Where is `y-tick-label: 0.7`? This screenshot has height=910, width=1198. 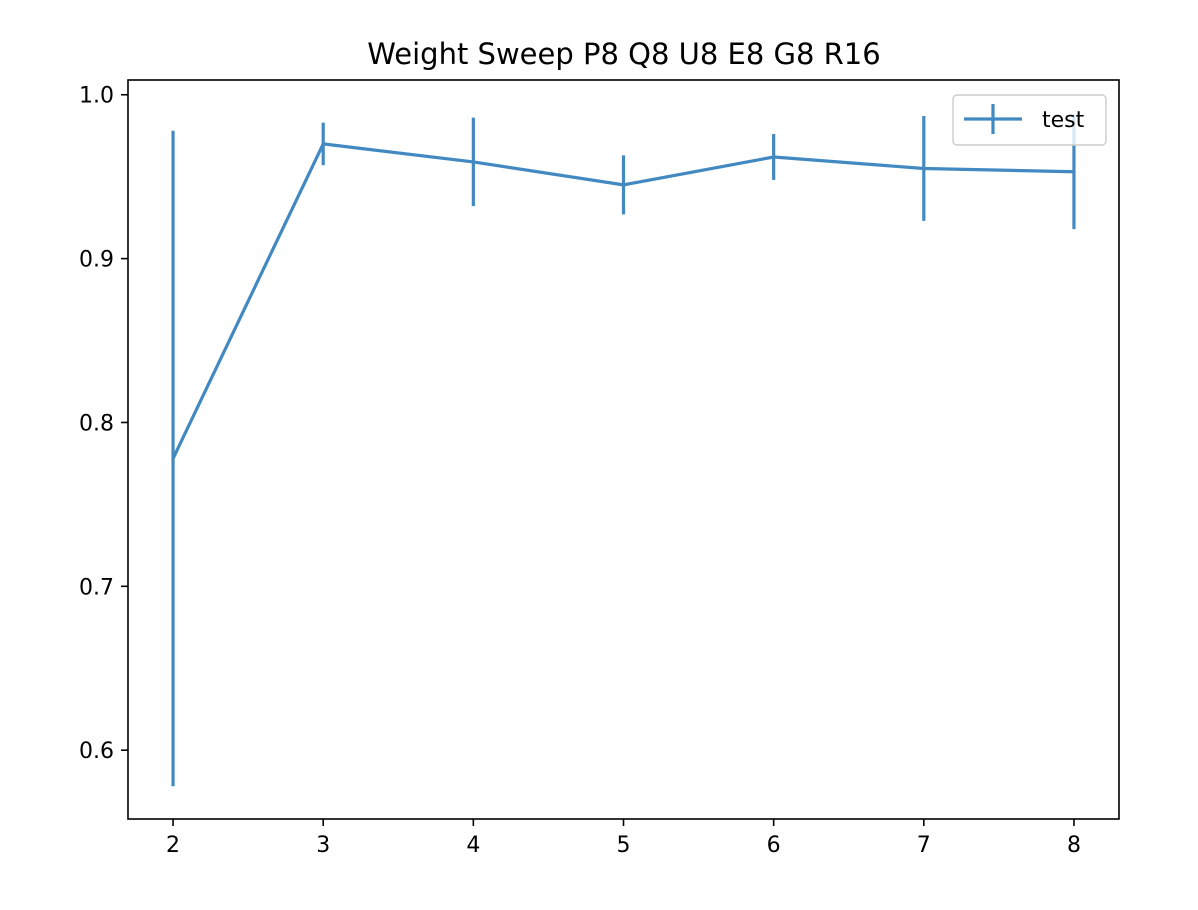 y-tick-label: 0.7 is located at coordinates (96, 587).